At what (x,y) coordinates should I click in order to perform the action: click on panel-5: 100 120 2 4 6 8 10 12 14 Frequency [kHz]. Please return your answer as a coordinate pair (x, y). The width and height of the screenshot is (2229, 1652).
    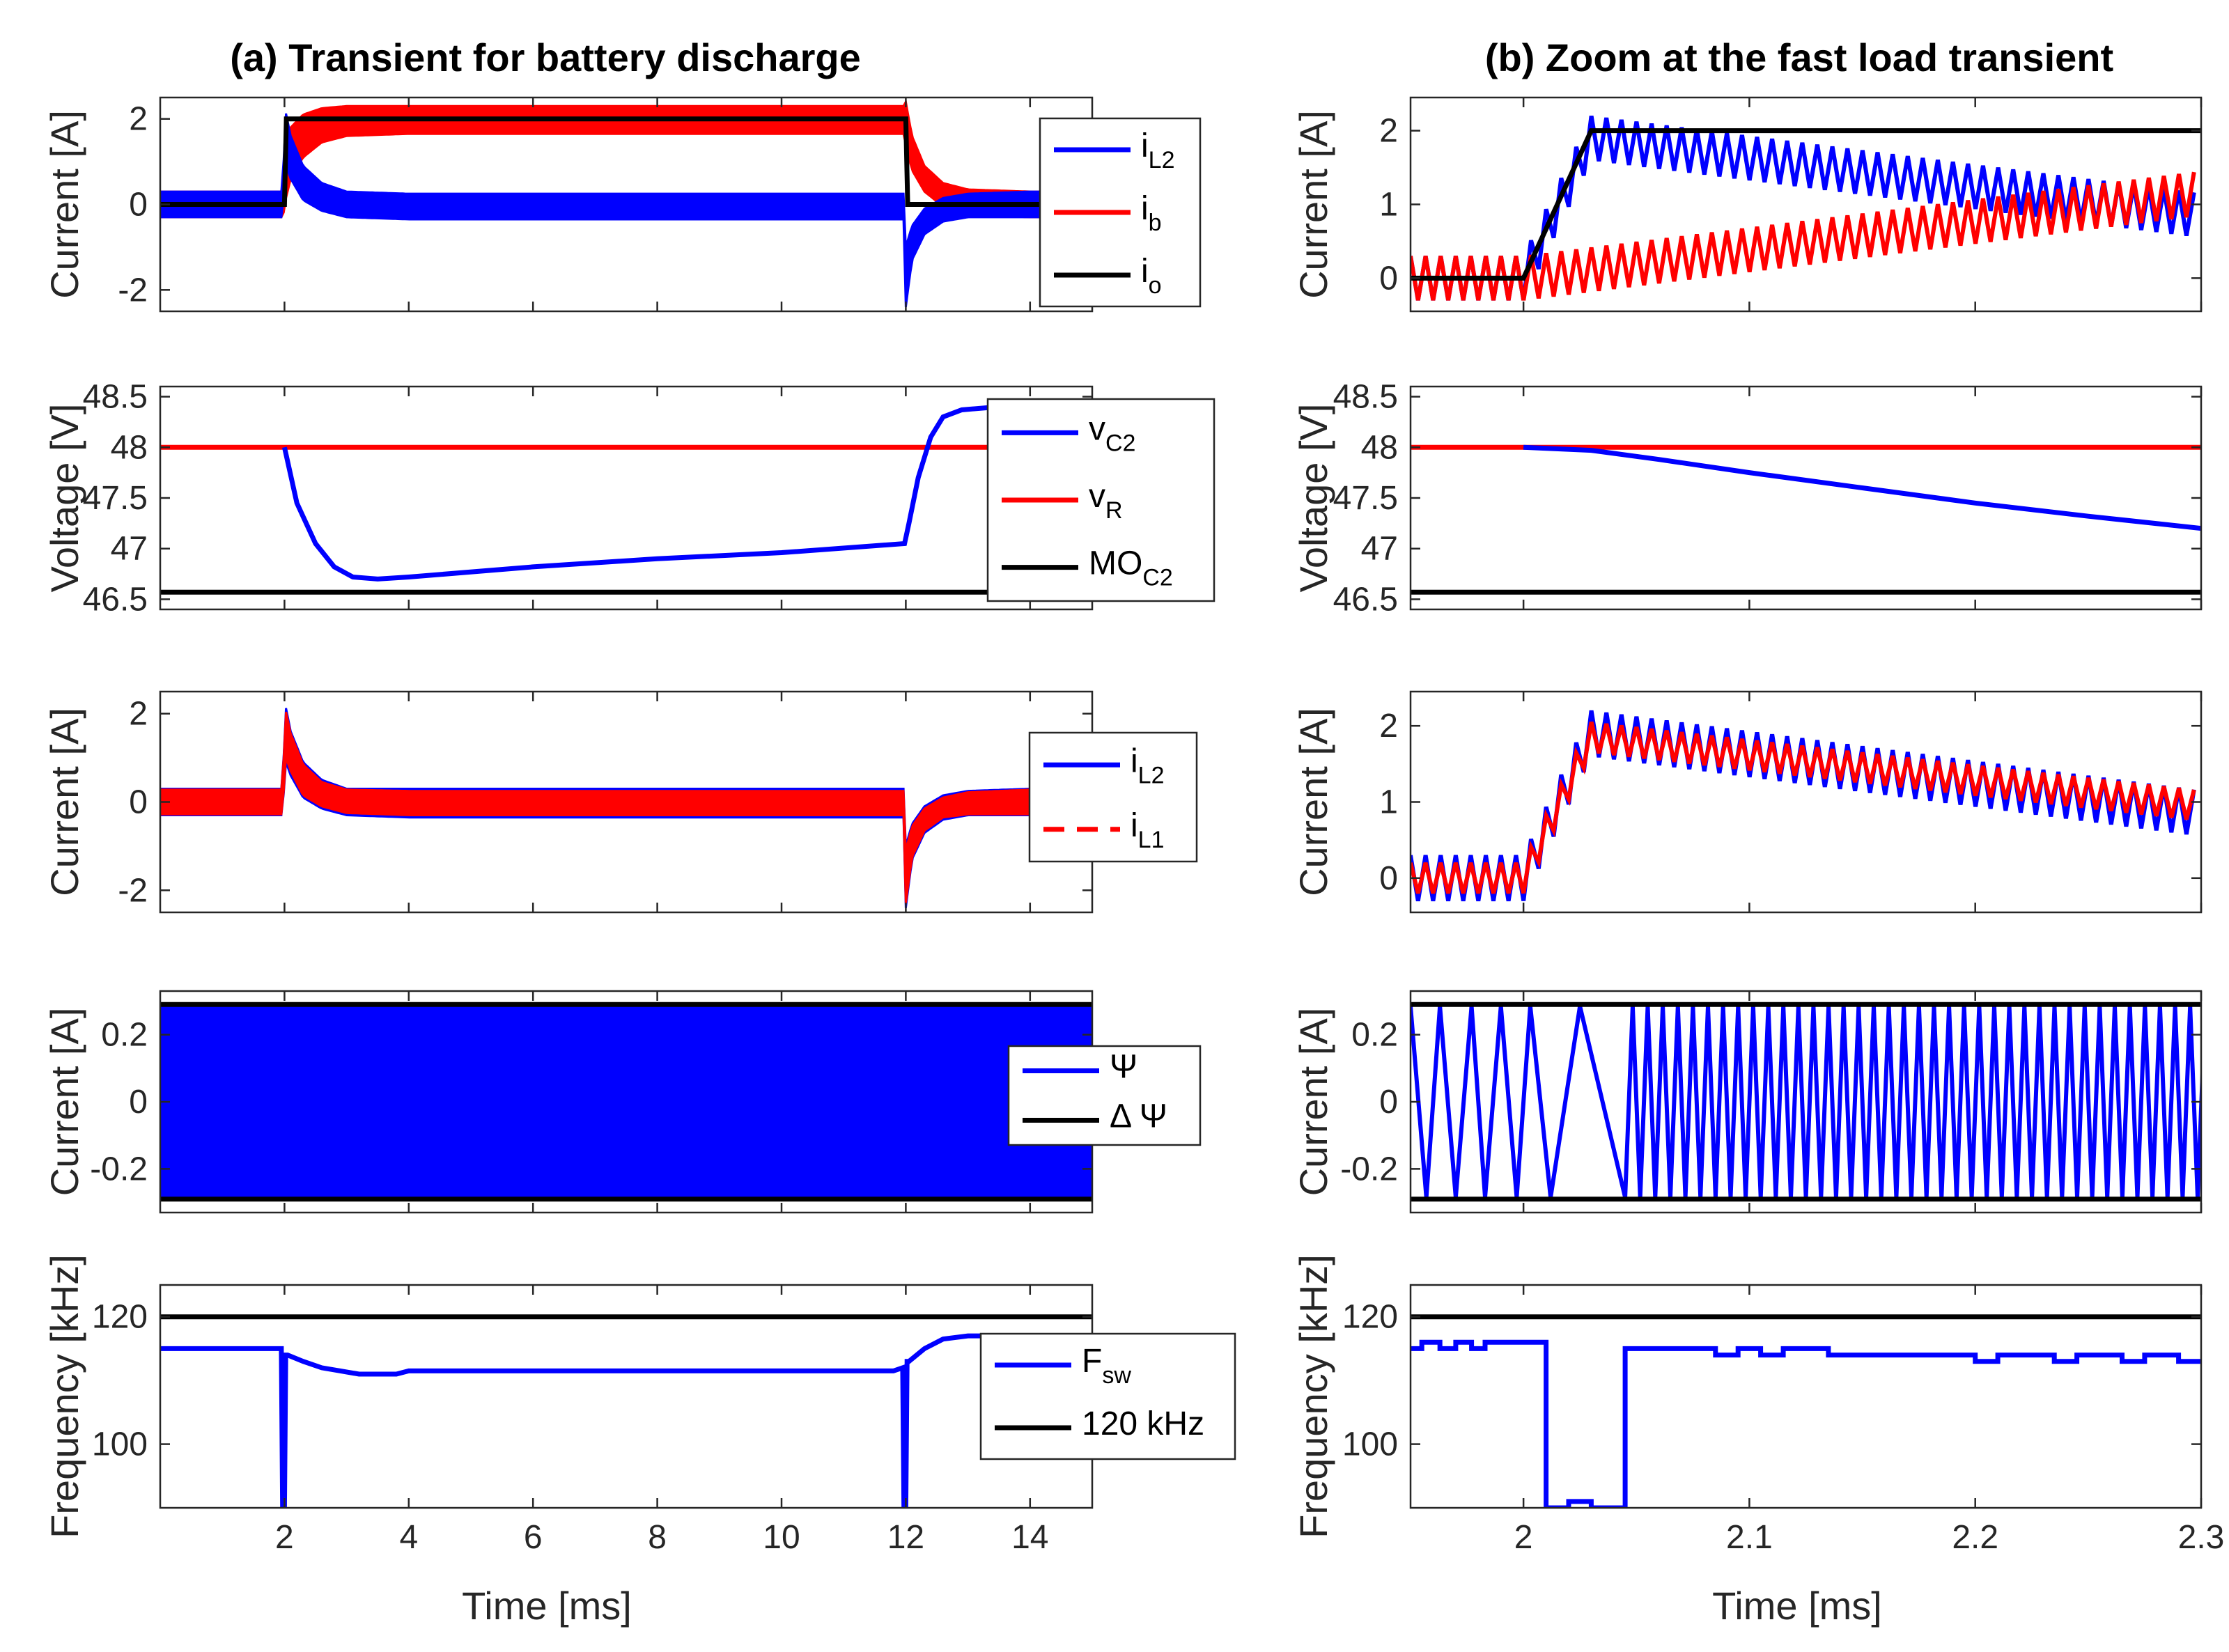
    Looking at the image, I should click on (568, 1405).